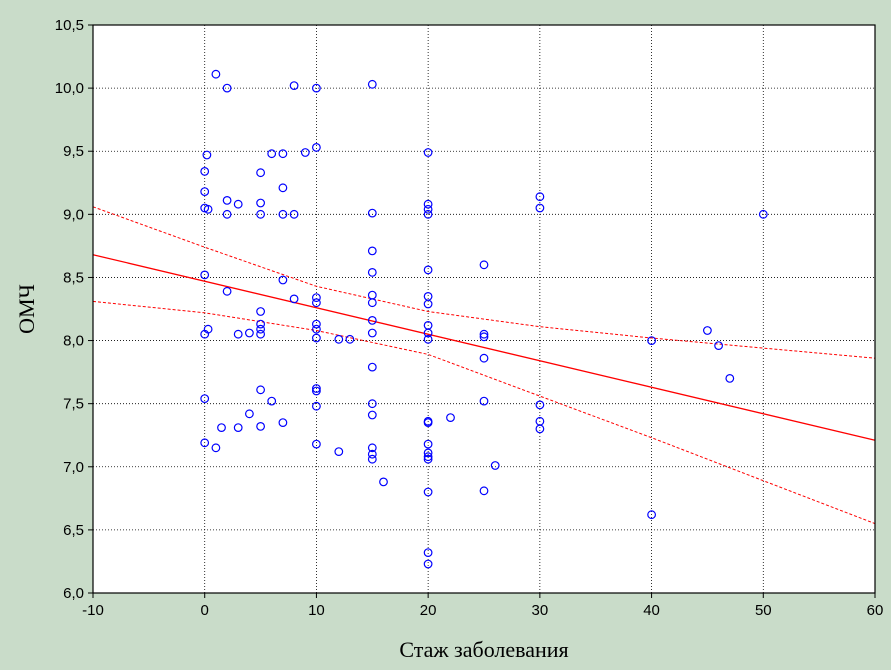 This screenshot has width=891, height=670. Describe the element at coordinates (69, 88) in the screenshot. I see `y-tick-label: 10,0` at that location.